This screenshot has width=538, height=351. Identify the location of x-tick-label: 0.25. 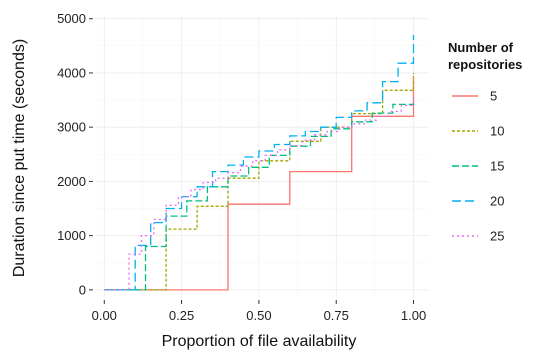
(181, 315).